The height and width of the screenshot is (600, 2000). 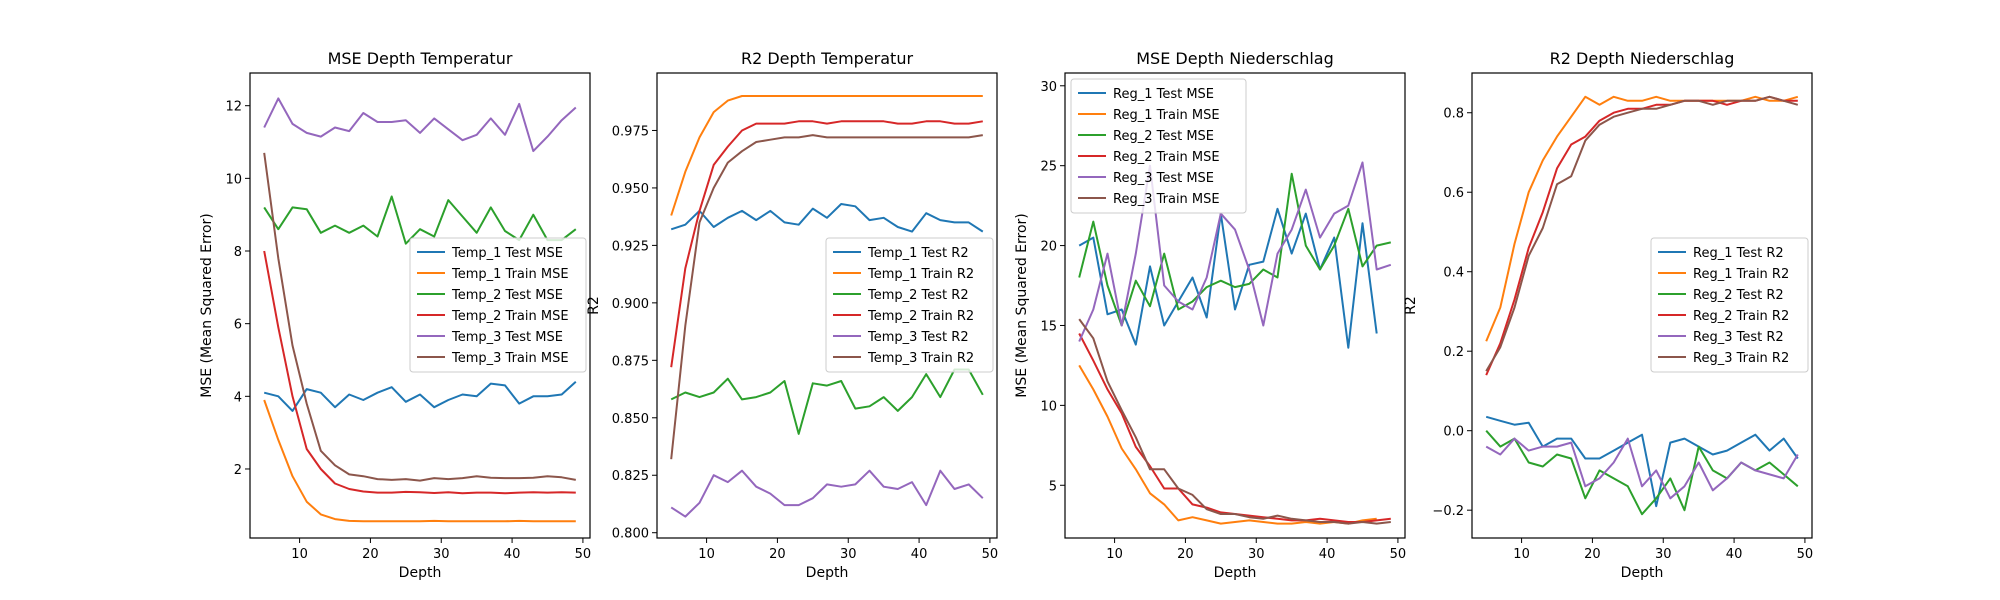 What do you see at coordinates (1448, 511) in the screenshot?
I see `y-tick-label: −0.2` at bounding box center [1448, 511].